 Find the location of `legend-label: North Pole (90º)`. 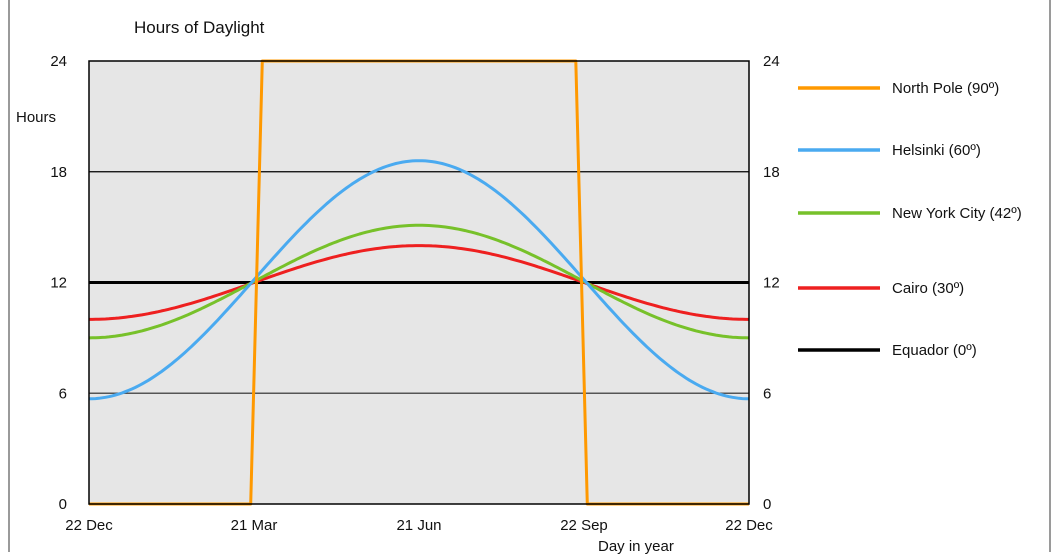

legend-label: North Pole (90º) is located at coordinates (945, 88).